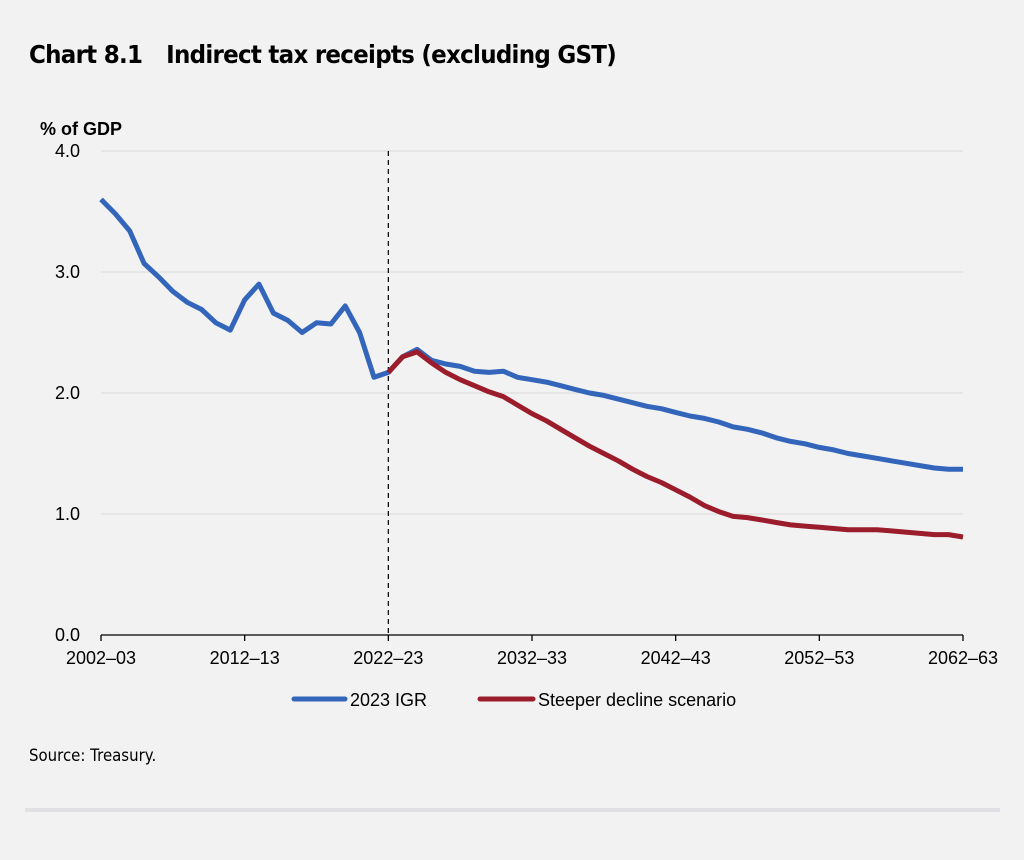 This screenshot has width=1024, height=860. What do you see at coordinates (512, 810) in the screenshot?
I see `divider` at bounding box center [512, 810].